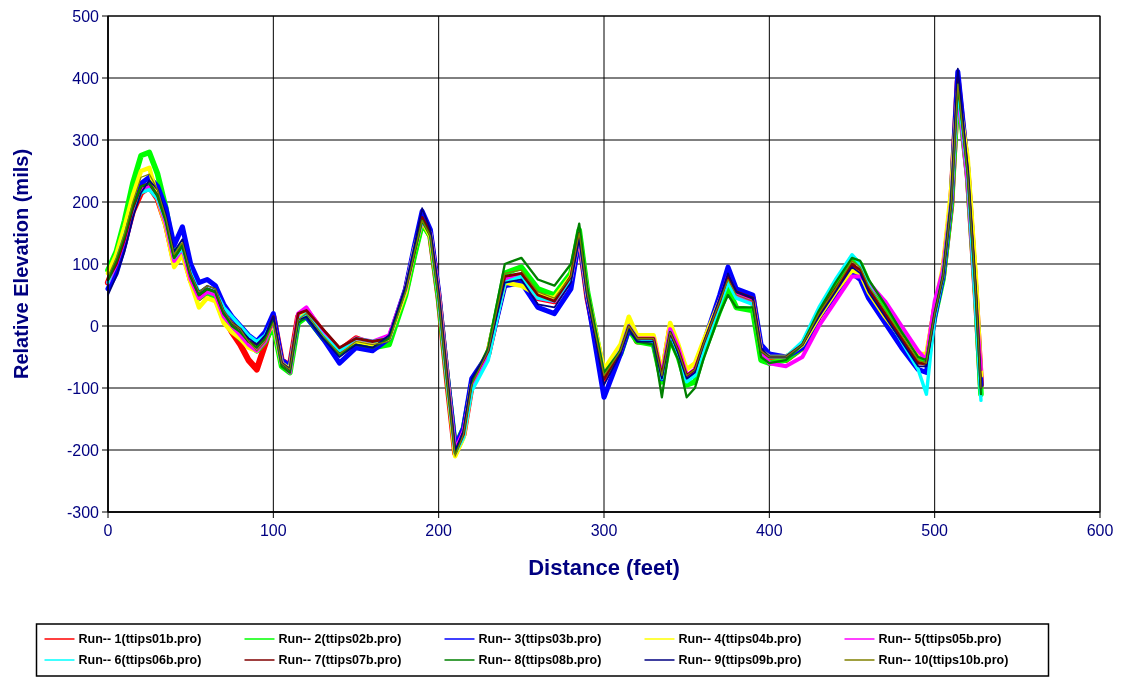 This screenshot has height=680, width=1125. I want to click on y-tick-label: 0, so click(95, 326).